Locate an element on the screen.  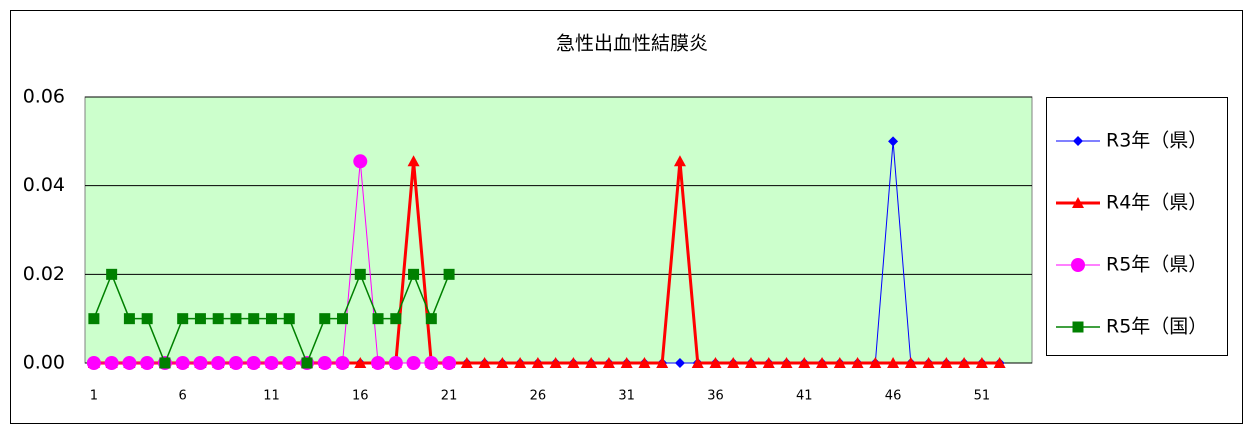
x-tick-label: 16 is located at coordinates (360, 396).